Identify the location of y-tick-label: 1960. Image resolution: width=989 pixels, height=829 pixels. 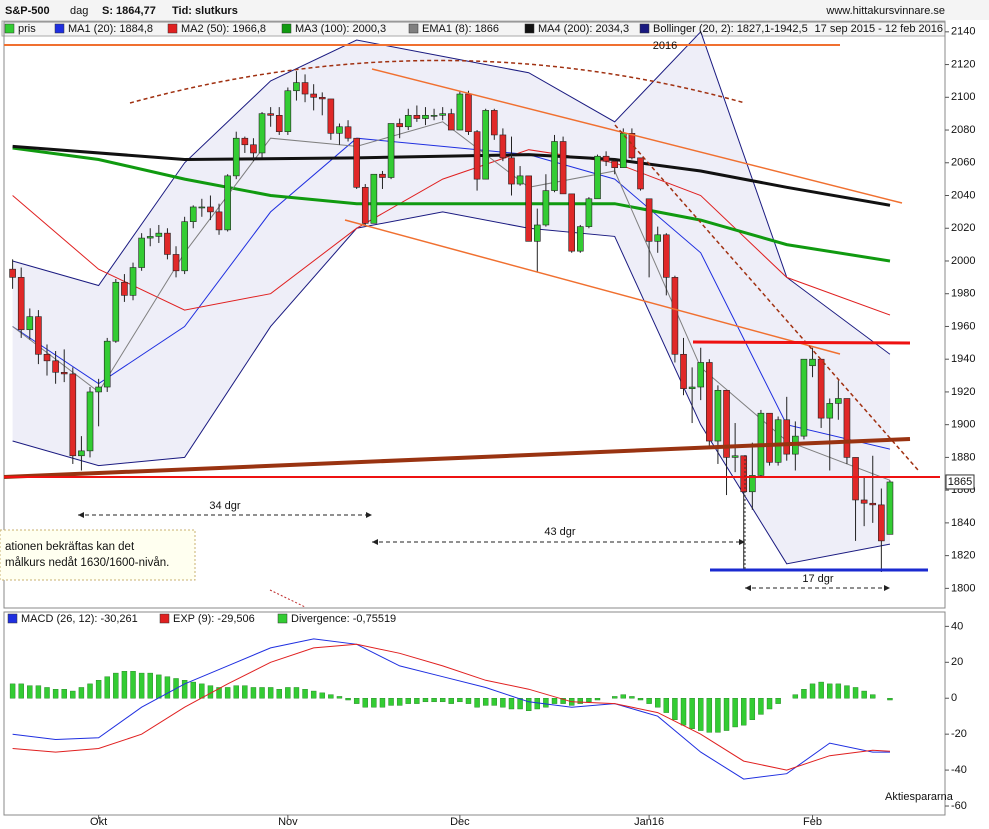
(963, 326).